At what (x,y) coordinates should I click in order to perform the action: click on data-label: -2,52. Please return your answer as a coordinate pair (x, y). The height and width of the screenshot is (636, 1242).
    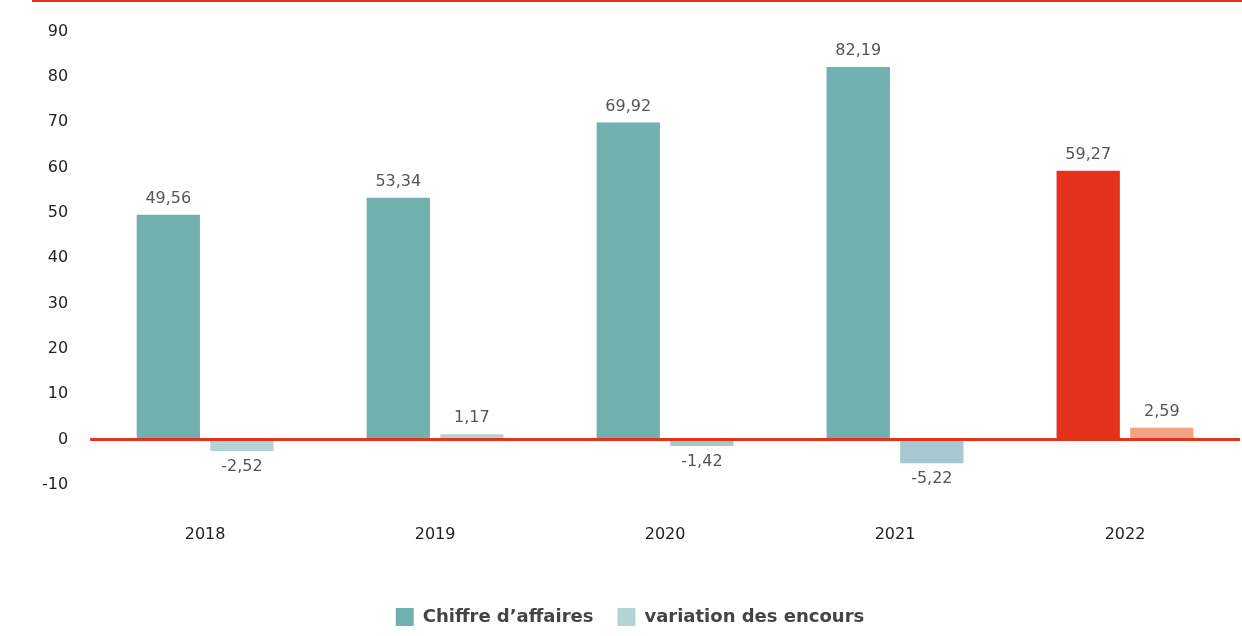
    Looking at the image, I should click on (242, 466).